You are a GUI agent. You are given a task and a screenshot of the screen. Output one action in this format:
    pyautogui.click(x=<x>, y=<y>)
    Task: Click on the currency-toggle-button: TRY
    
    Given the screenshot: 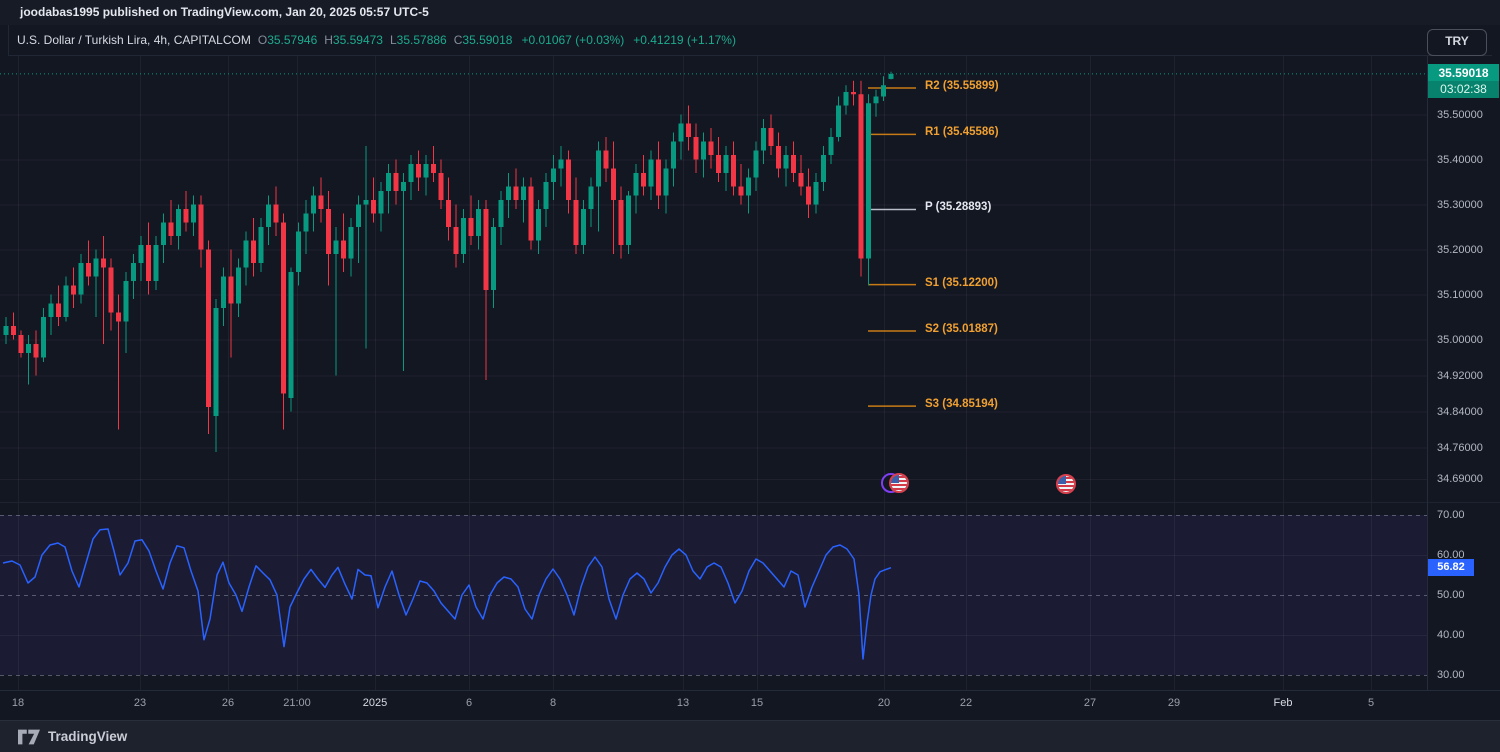 What is the action you would take?
    pyautogui.click(x=1457, y=42)
    